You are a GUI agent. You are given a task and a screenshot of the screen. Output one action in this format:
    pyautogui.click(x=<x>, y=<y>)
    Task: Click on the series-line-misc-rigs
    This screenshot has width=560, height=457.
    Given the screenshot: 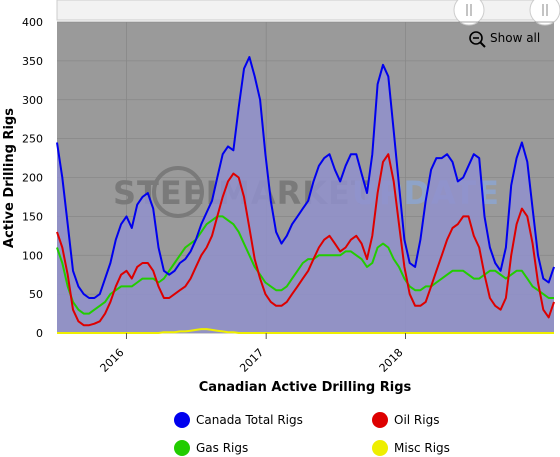 What is the action you would take?
    pyautogui.click(x=305, y=331)
    